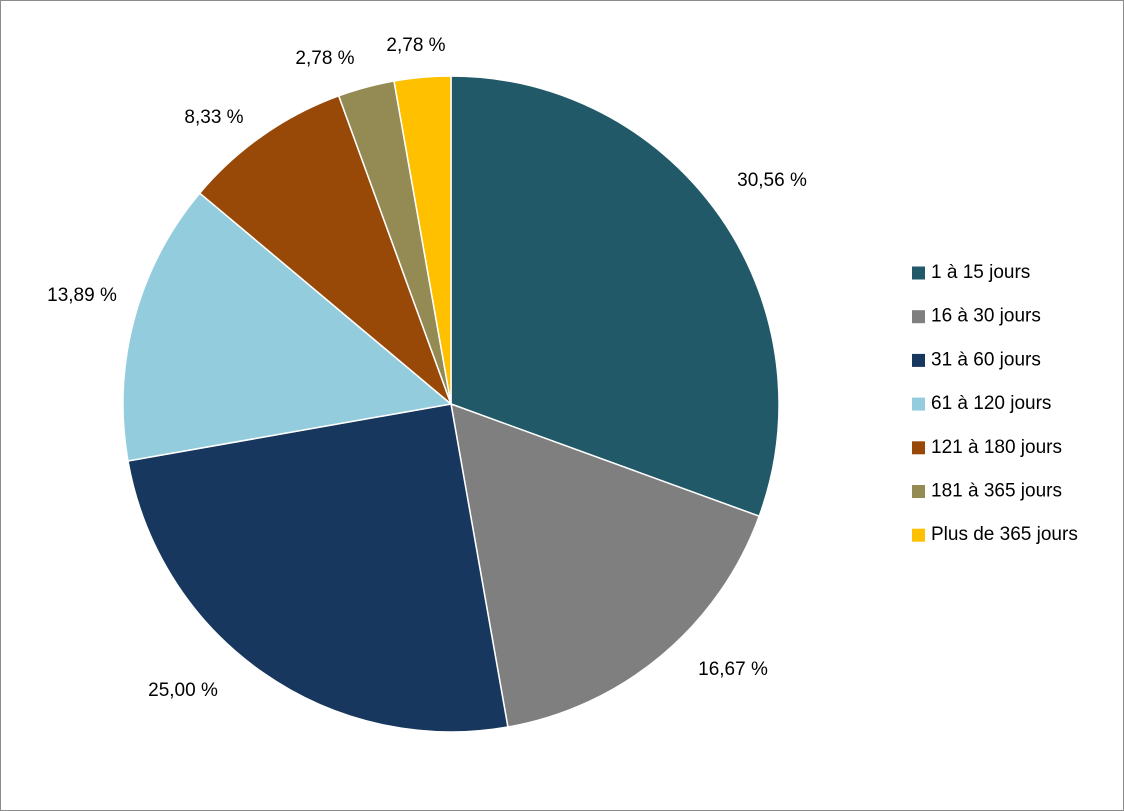  What do you see at coordinates (733, 669) in the screenshot?
I see `data-label-16-a-30-jours: 16,67 %` at bounding box center [733, 669].